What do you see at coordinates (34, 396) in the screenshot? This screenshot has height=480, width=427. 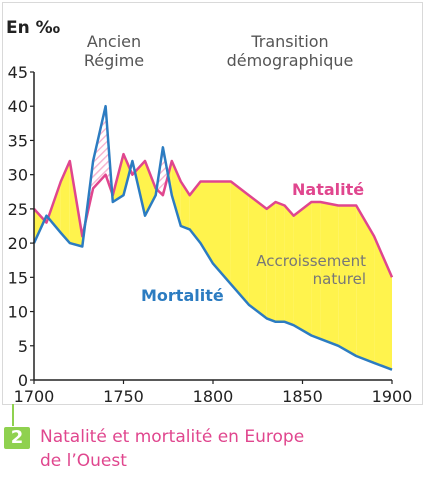 I see `x-tick-label: 1700` at bounding box center [34, 396].